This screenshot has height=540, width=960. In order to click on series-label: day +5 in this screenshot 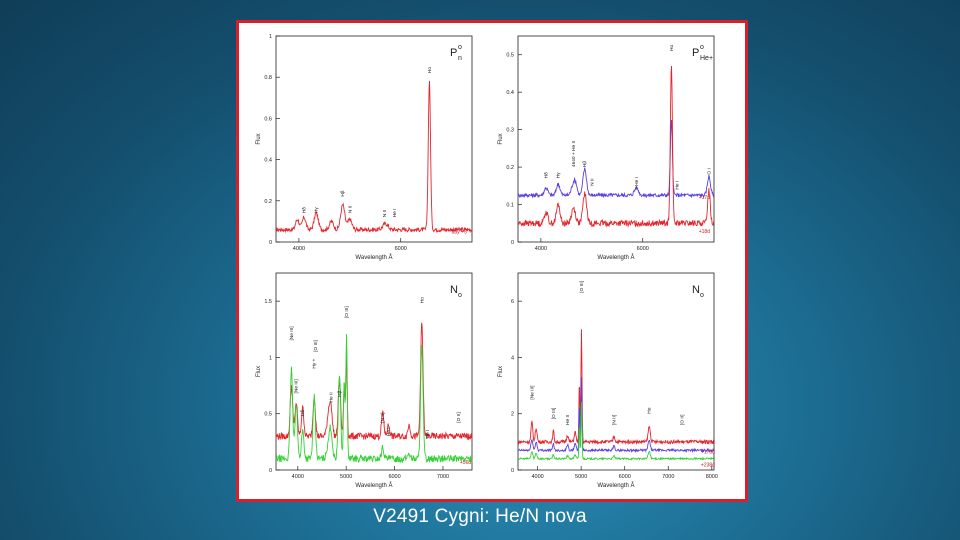, I will do `click(459, 233)`.